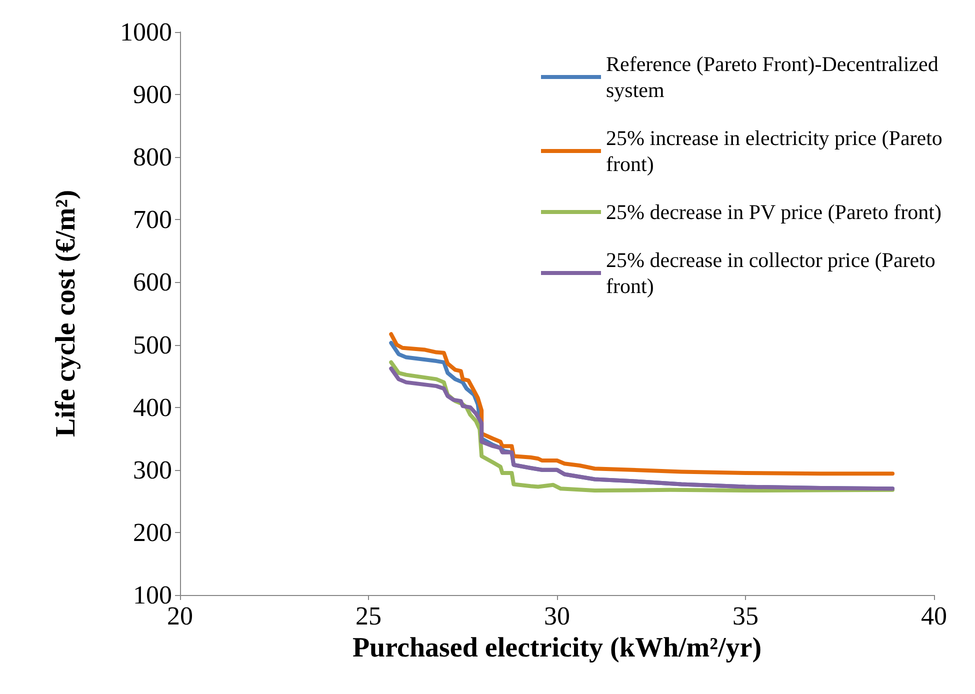 The height and width of the screenshot is (694, 975). I want to click on legend-label: Reference (Pareto Front)-Decentralized system, so click(775, 77).